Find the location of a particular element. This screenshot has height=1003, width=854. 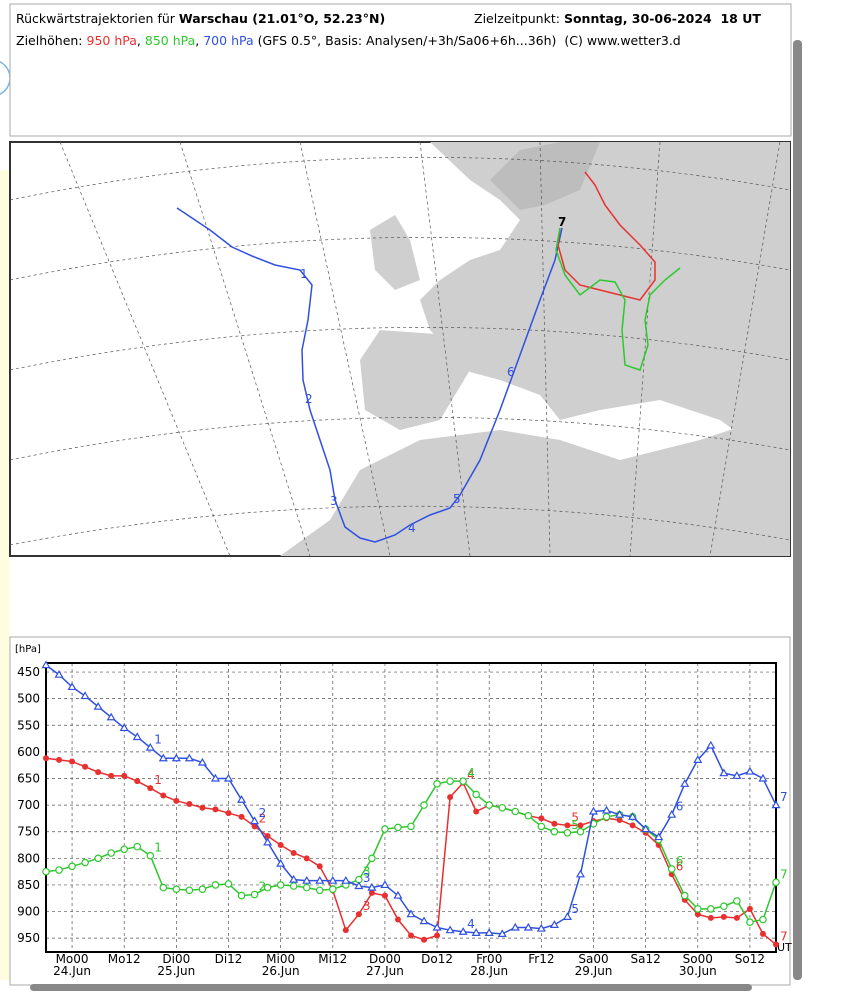

day-label: 7 is located at coordinates (784, 797).